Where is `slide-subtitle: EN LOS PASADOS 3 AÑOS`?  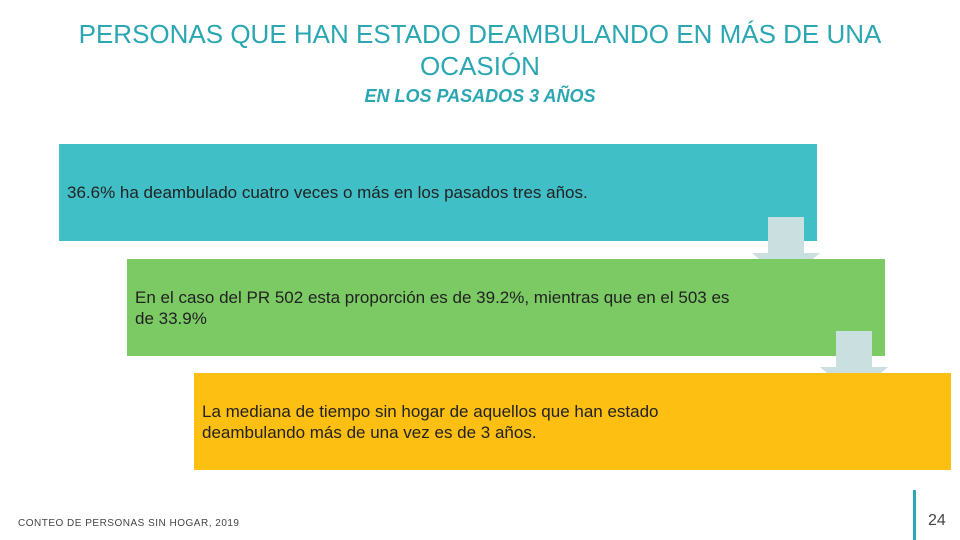 slide-subtitle: EN LOS PASADOS 3 AÑOS is located at coordinates (480, 96).